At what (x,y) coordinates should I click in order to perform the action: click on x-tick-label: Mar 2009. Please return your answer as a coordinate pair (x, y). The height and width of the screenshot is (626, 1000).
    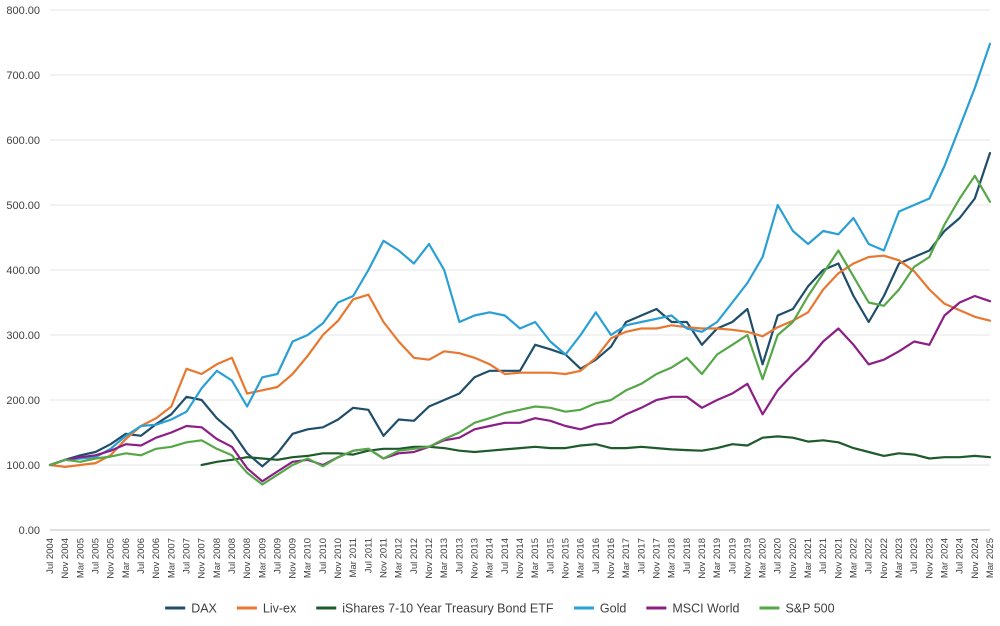
    Looking at the image, I should click on (262, 558).